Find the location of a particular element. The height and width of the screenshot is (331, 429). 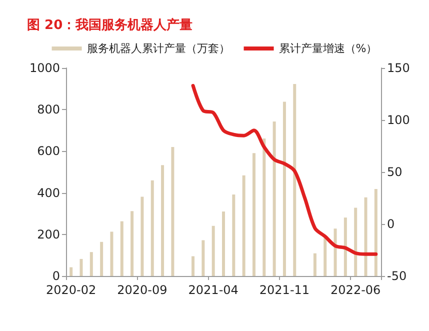

x-tick-label: 2022-06 is located at coordinates (355, 290).